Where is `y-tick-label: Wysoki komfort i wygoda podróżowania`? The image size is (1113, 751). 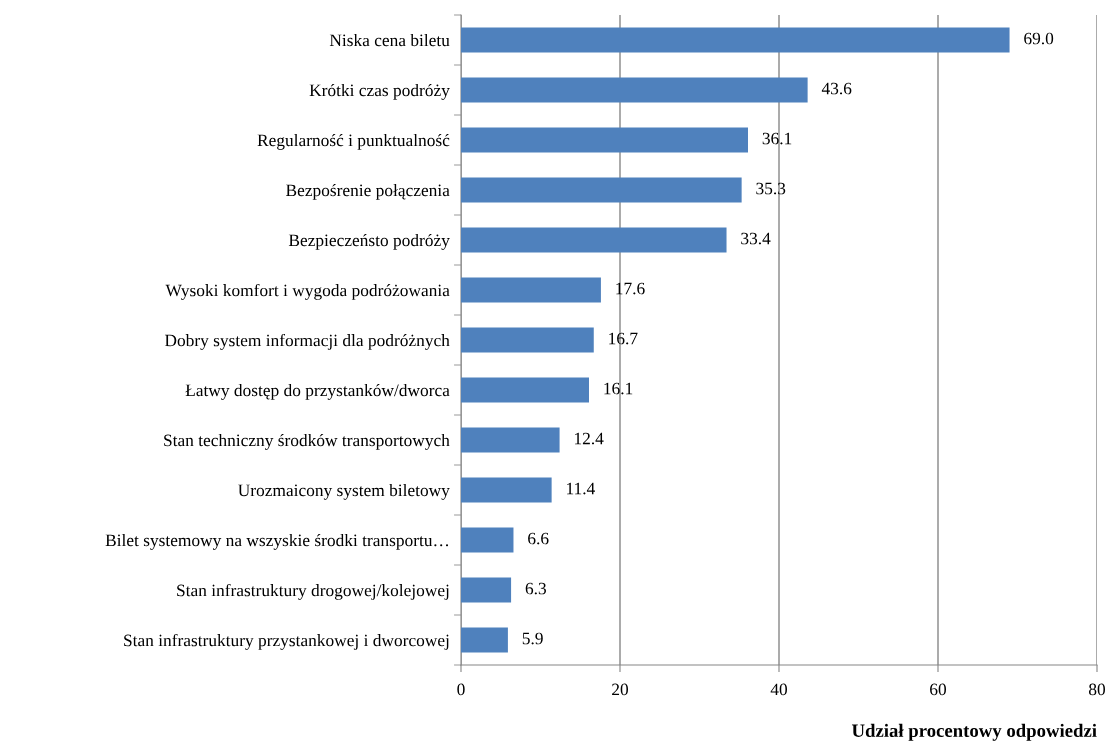
y-tick-label: Wysoki komfort i wygoda podróżowania is located at coordinates (307, 291).